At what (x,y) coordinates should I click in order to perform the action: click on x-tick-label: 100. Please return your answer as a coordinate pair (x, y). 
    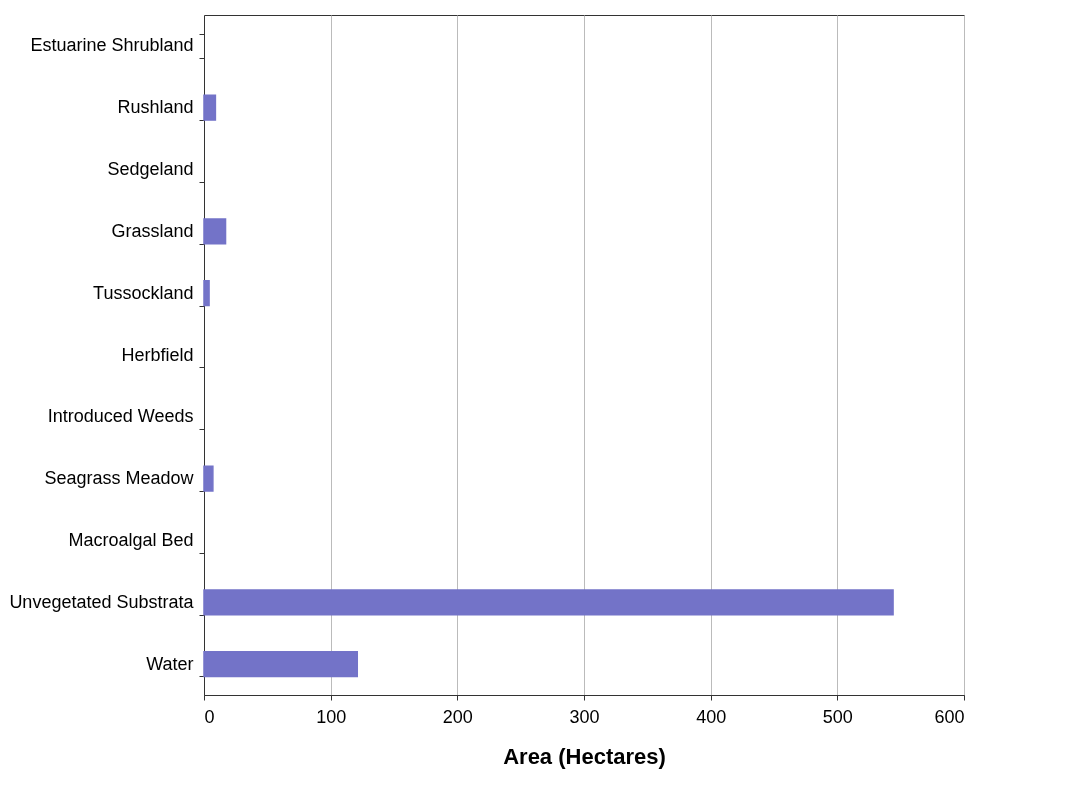
    Looking at the image, I should click on (331, 716).